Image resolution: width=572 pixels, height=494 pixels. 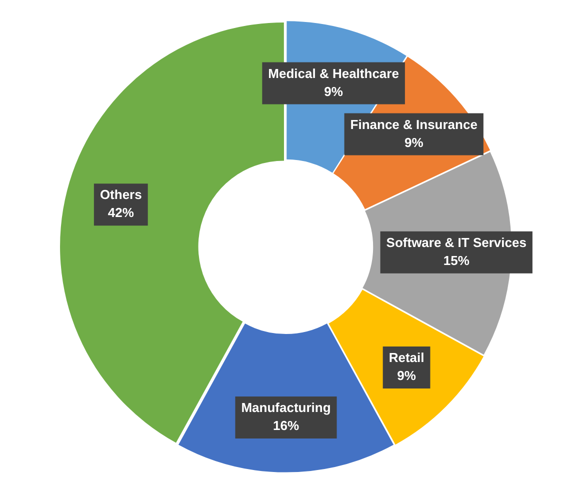 I want to click on slice-label: Finance & Insurance, so click(x=414, y=124).